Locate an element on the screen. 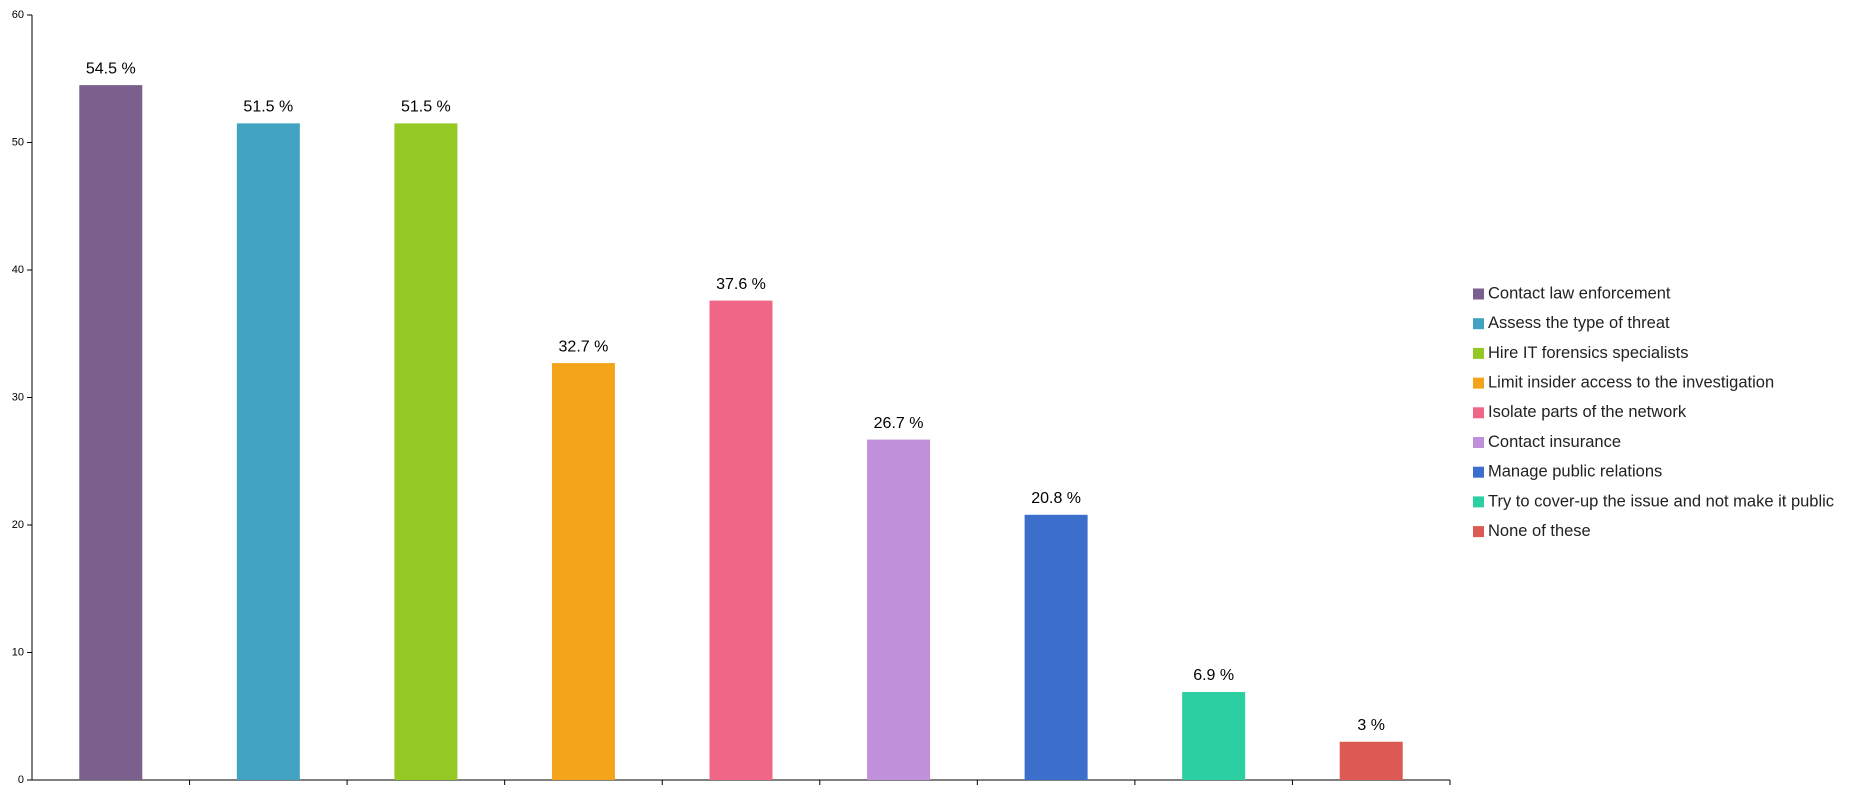 The height and width of the screenshot is (799, 1853). value-label: 3 % is located at coordinates (1371, 725).